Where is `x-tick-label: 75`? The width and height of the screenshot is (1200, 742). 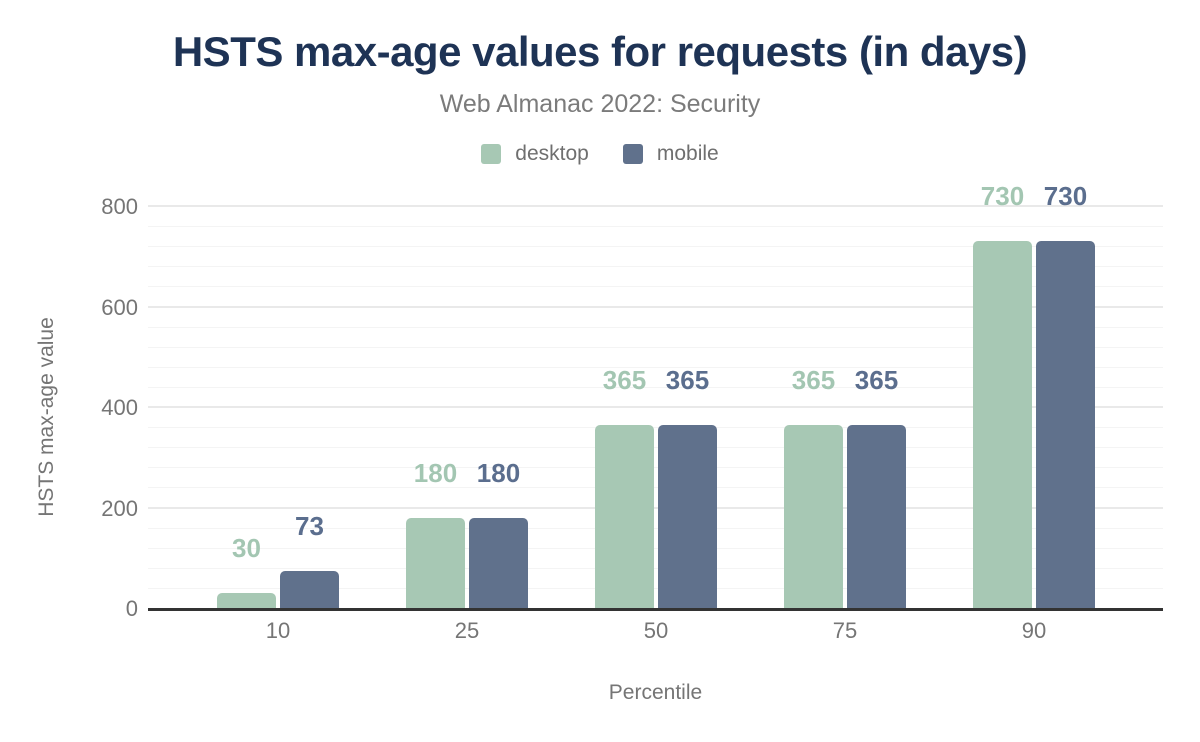 x-tick-label: 75 is located at coordinates (845, 630).